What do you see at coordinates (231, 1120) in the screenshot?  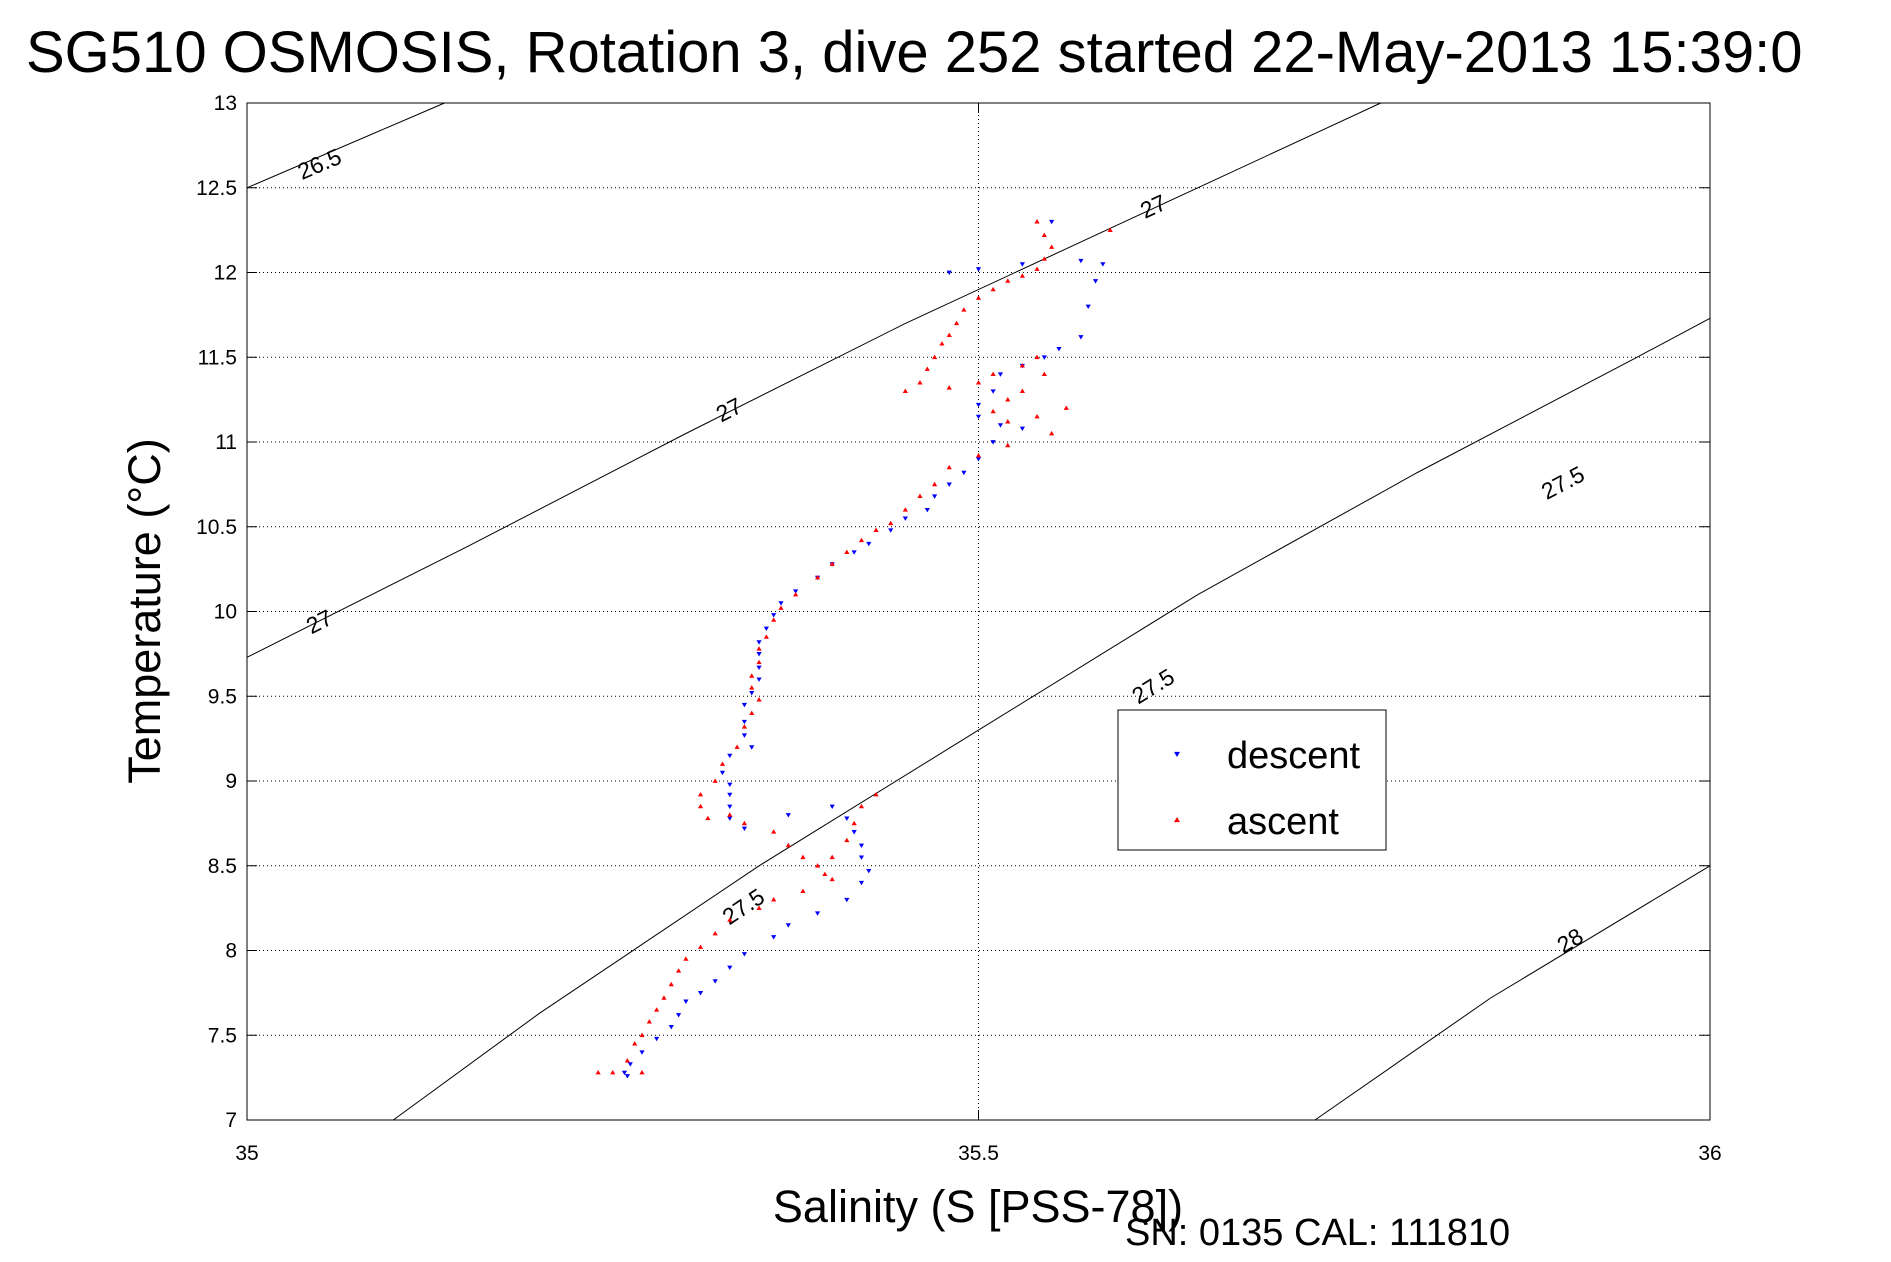 I see `y-tick-label: 7` at bounding box center [231, 1120].